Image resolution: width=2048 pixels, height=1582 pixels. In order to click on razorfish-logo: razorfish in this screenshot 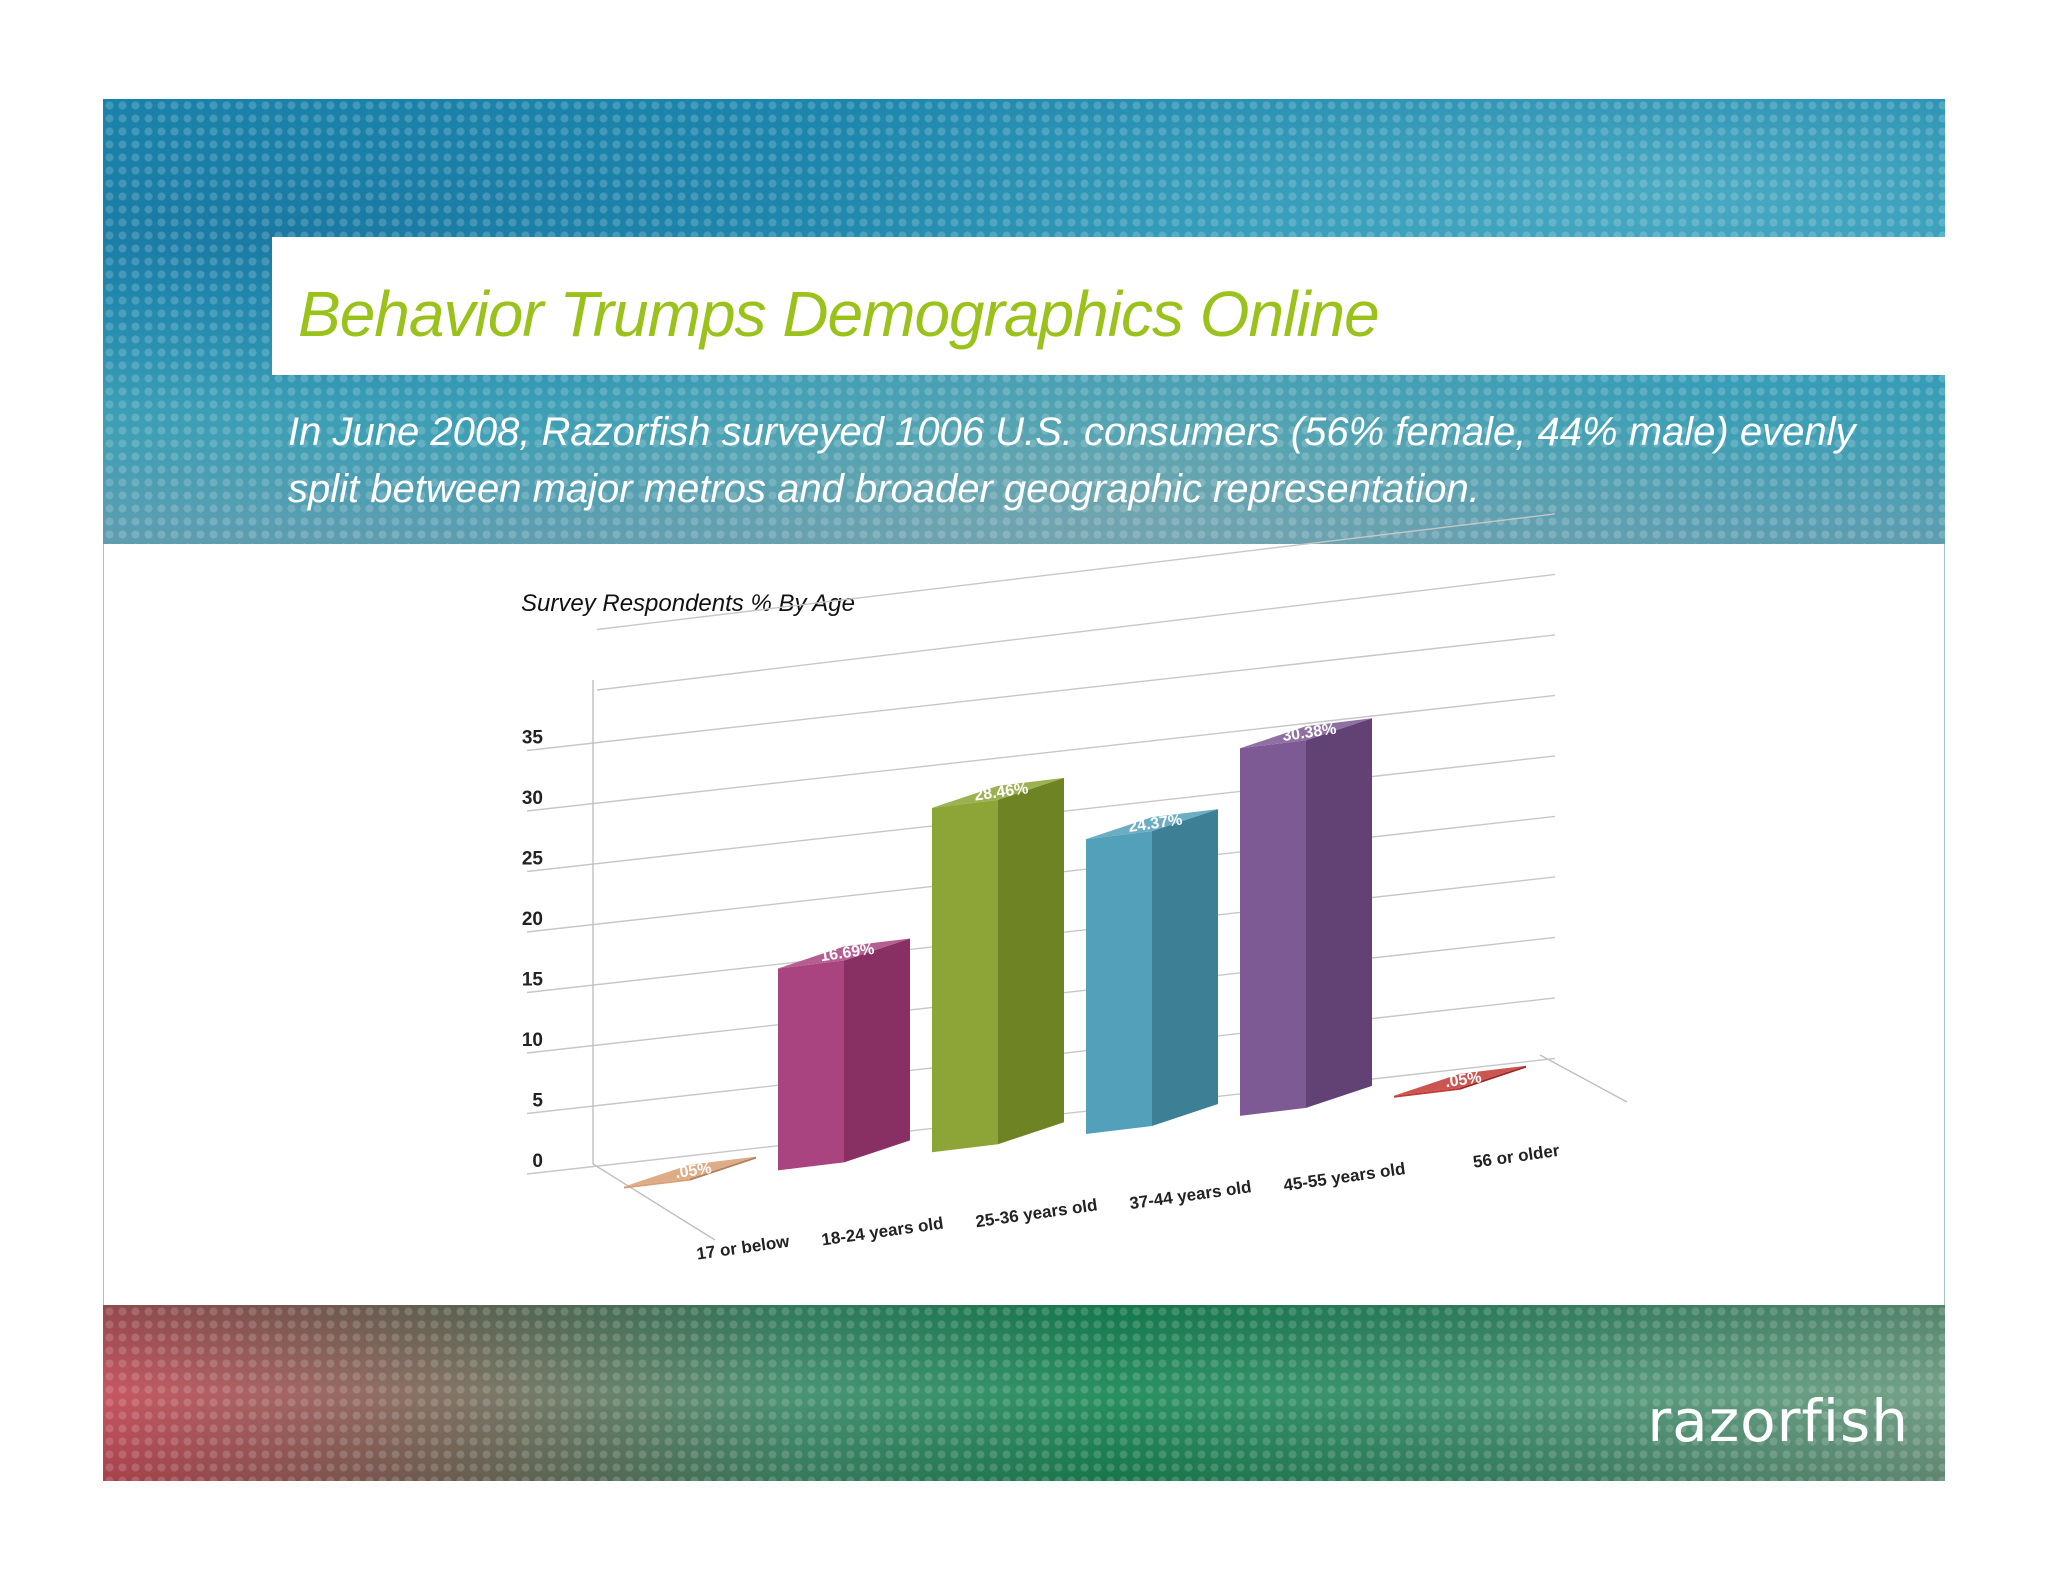, I will do `click(1778, 1421)`.